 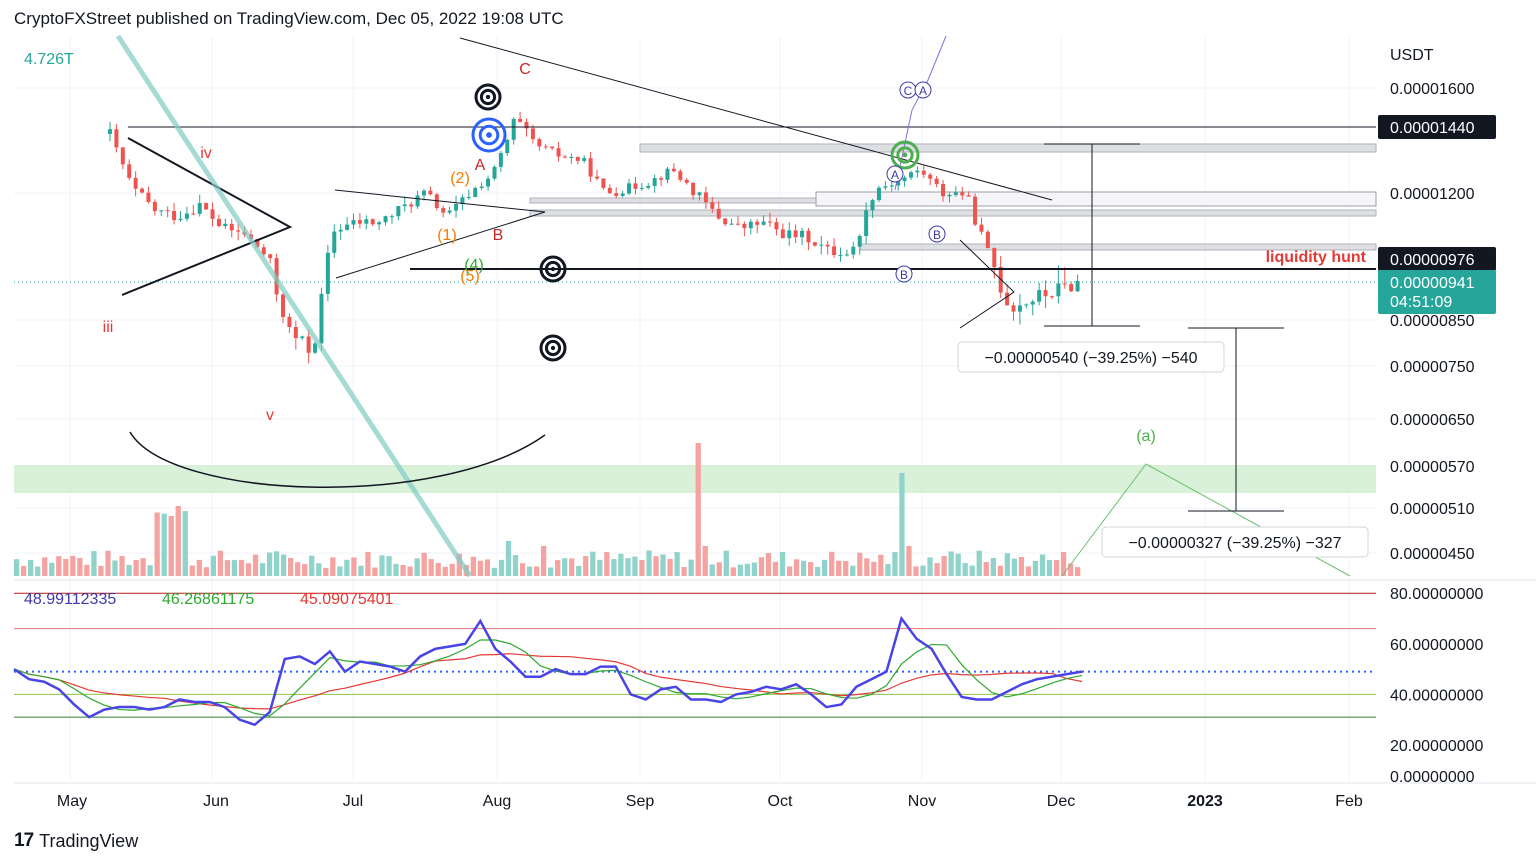 I want to click on wedge-pattern, so click(x=440, y=234).